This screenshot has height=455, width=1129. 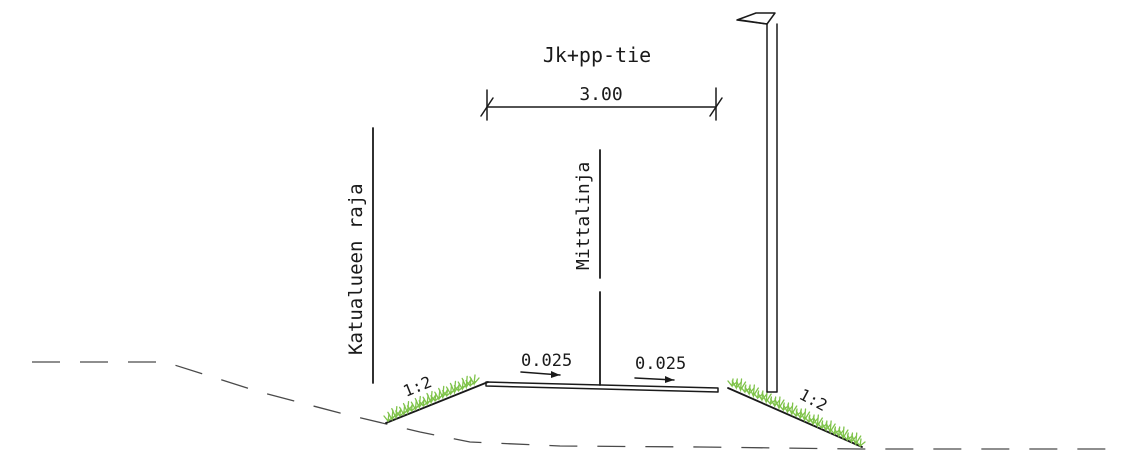 What do you see at coordinates (540, 374) in the screenshot?
I see `left-slope-arrow-icon` at bounding box center [540, 374].